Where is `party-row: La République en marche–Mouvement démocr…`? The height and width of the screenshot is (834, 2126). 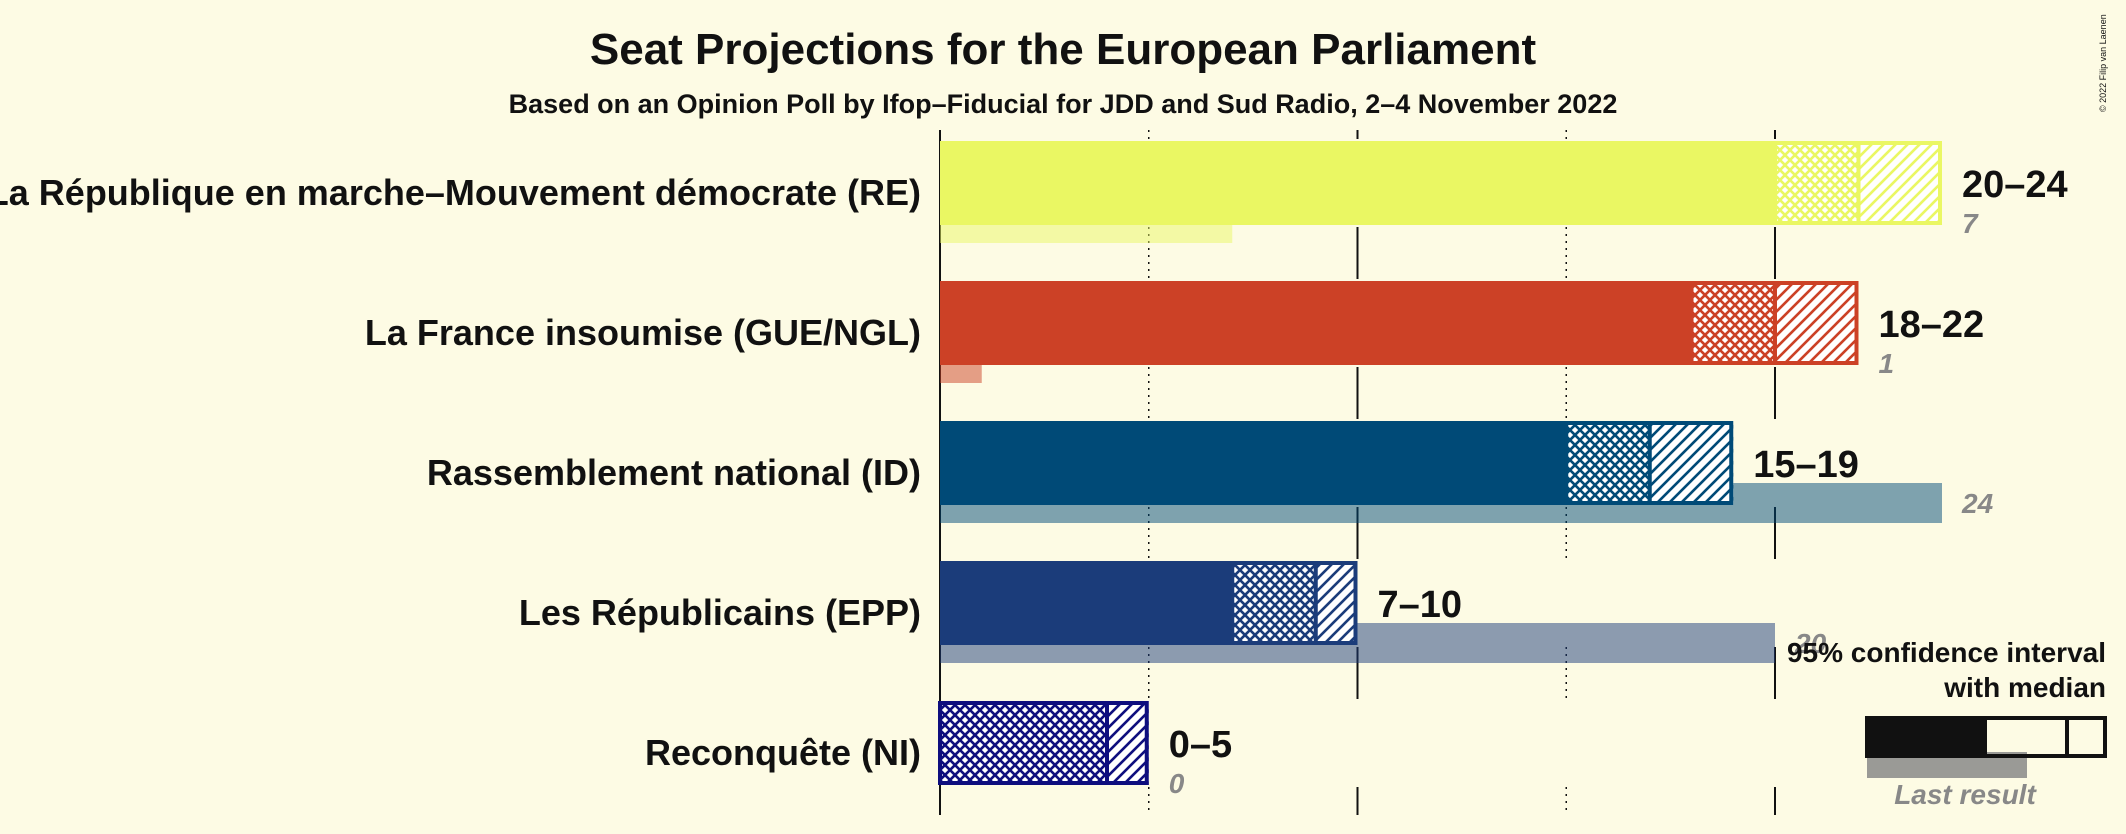 party-row: La République en marche–Mouvement démocr… is located at coordinates (1034, 192).